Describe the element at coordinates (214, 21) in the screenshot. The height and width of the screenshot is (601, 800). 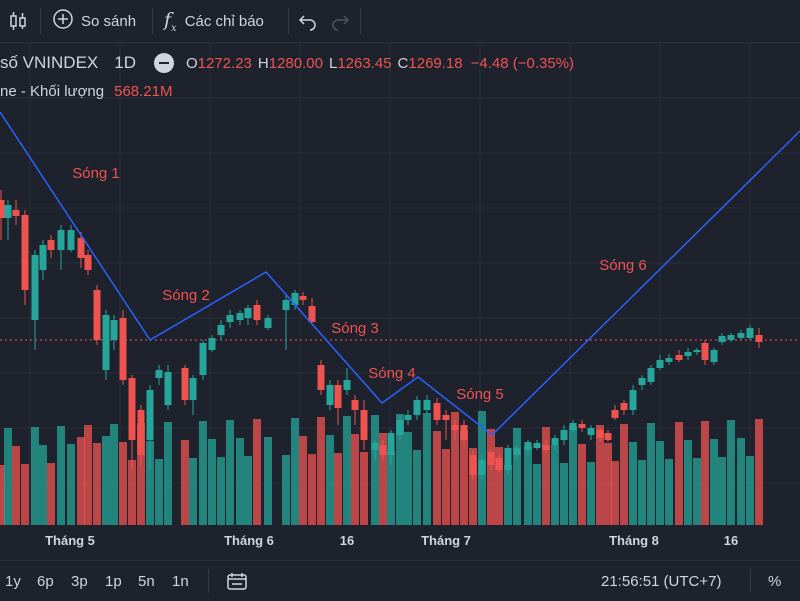
I see `indicators-button: fx Các chỉ báo` at that location.